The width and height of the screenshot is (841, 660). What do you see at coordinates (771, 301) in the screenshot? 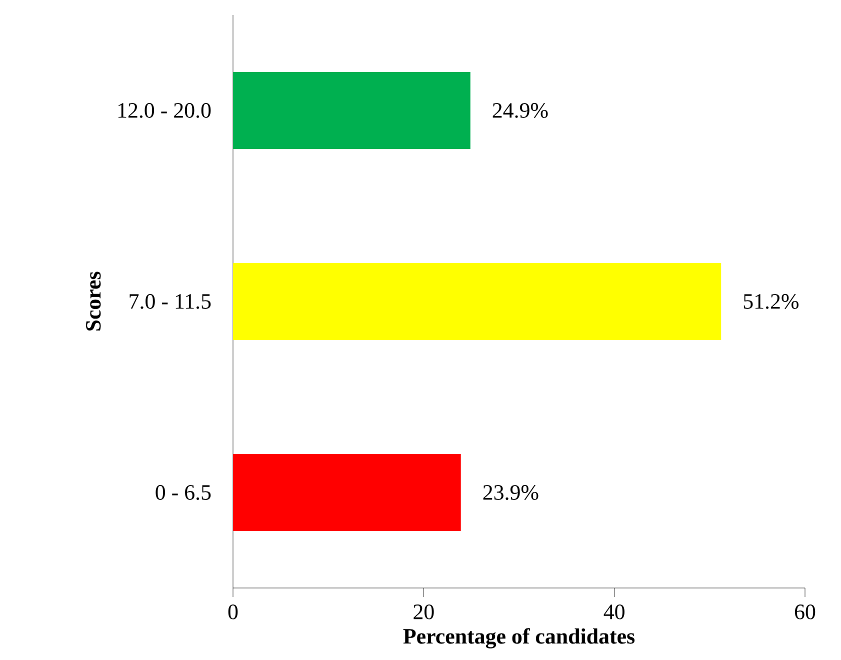
I see `data-label: 51.2%` at bounding box center [771, 301].